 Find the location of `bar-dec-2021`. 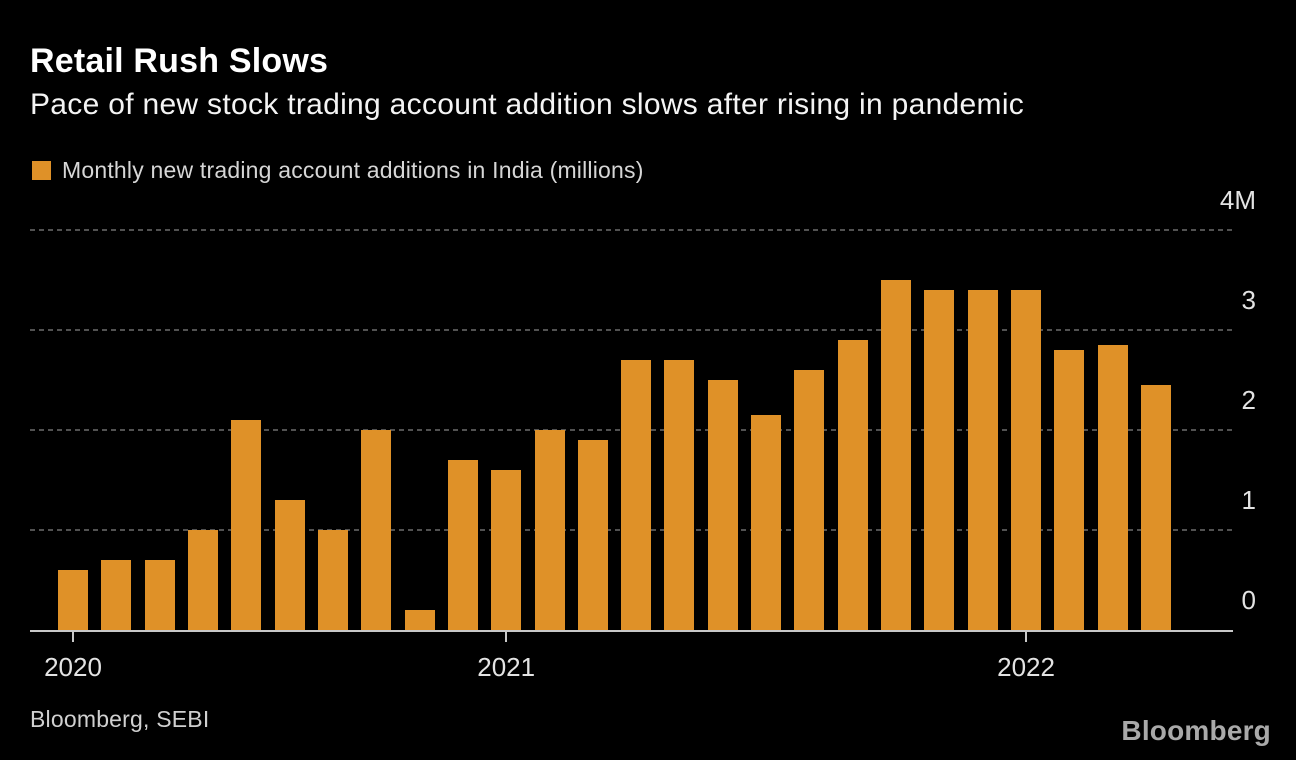

bar-dec-2021 is located at coordinates (982, 460).